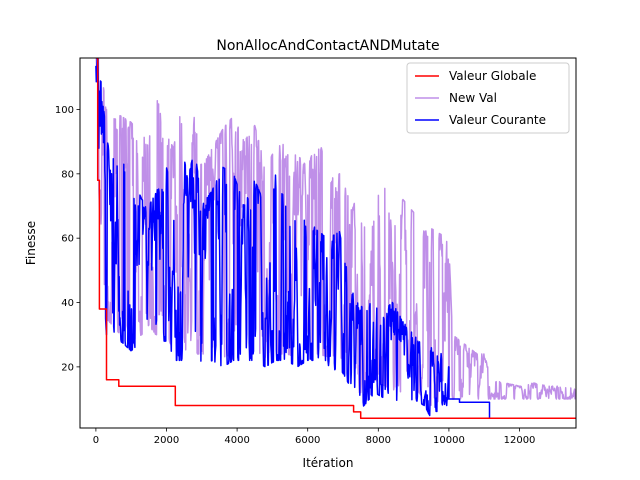 The image size is (640, 480). What do you see at coordinates (307, 440) in the screenshot?
I see `x-tick-label: 6000` at bounding box center [307, 440].